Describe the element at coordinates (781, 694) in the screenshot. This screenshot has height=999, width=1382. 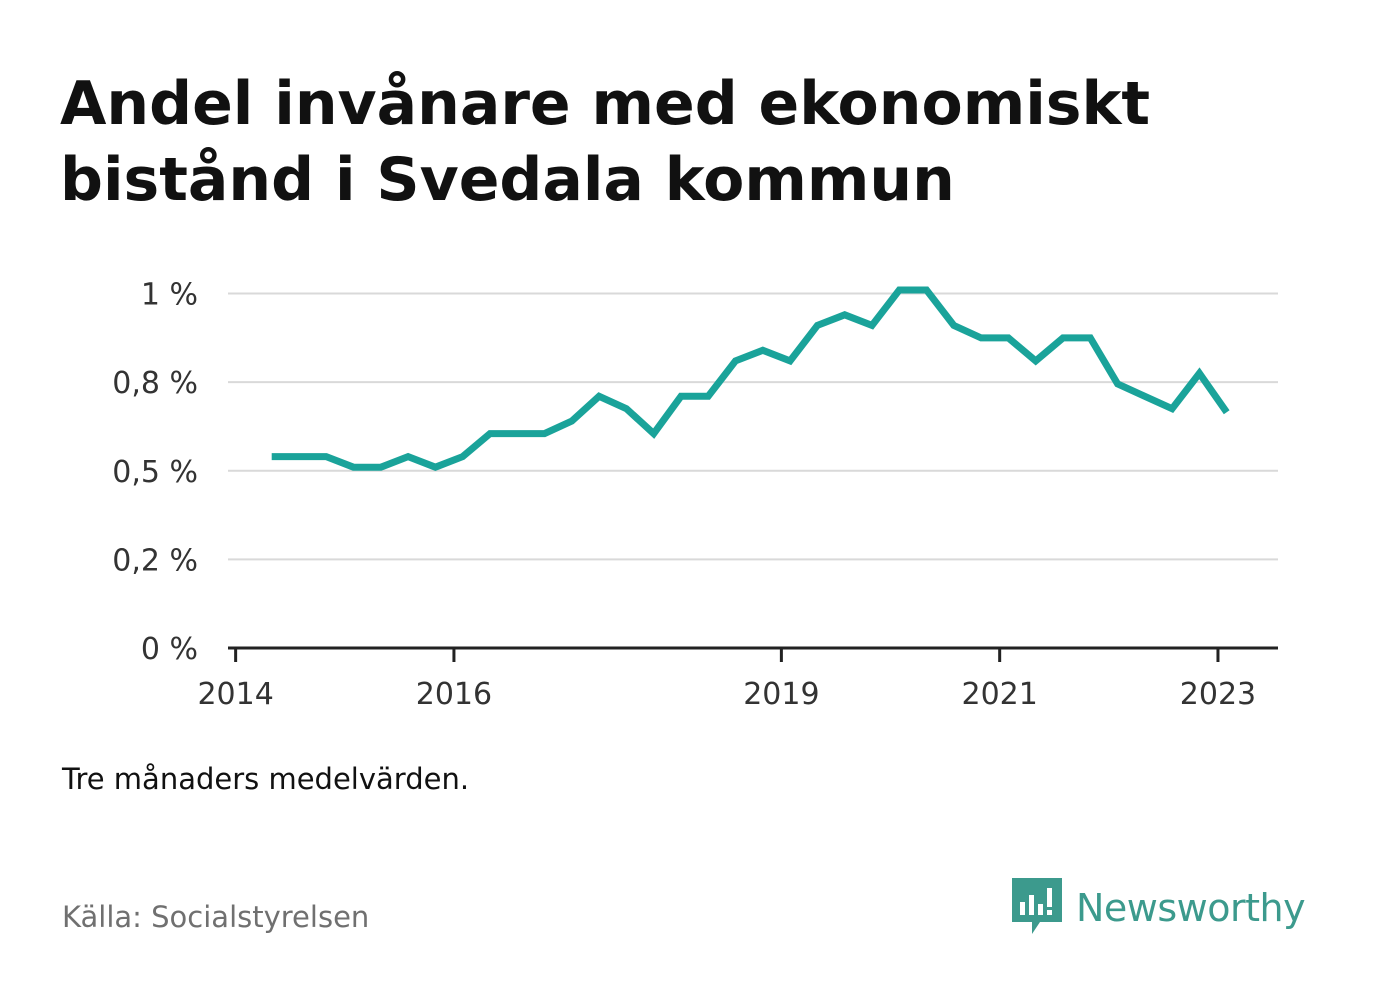
I see `x-tick-label: 2019` at that location.